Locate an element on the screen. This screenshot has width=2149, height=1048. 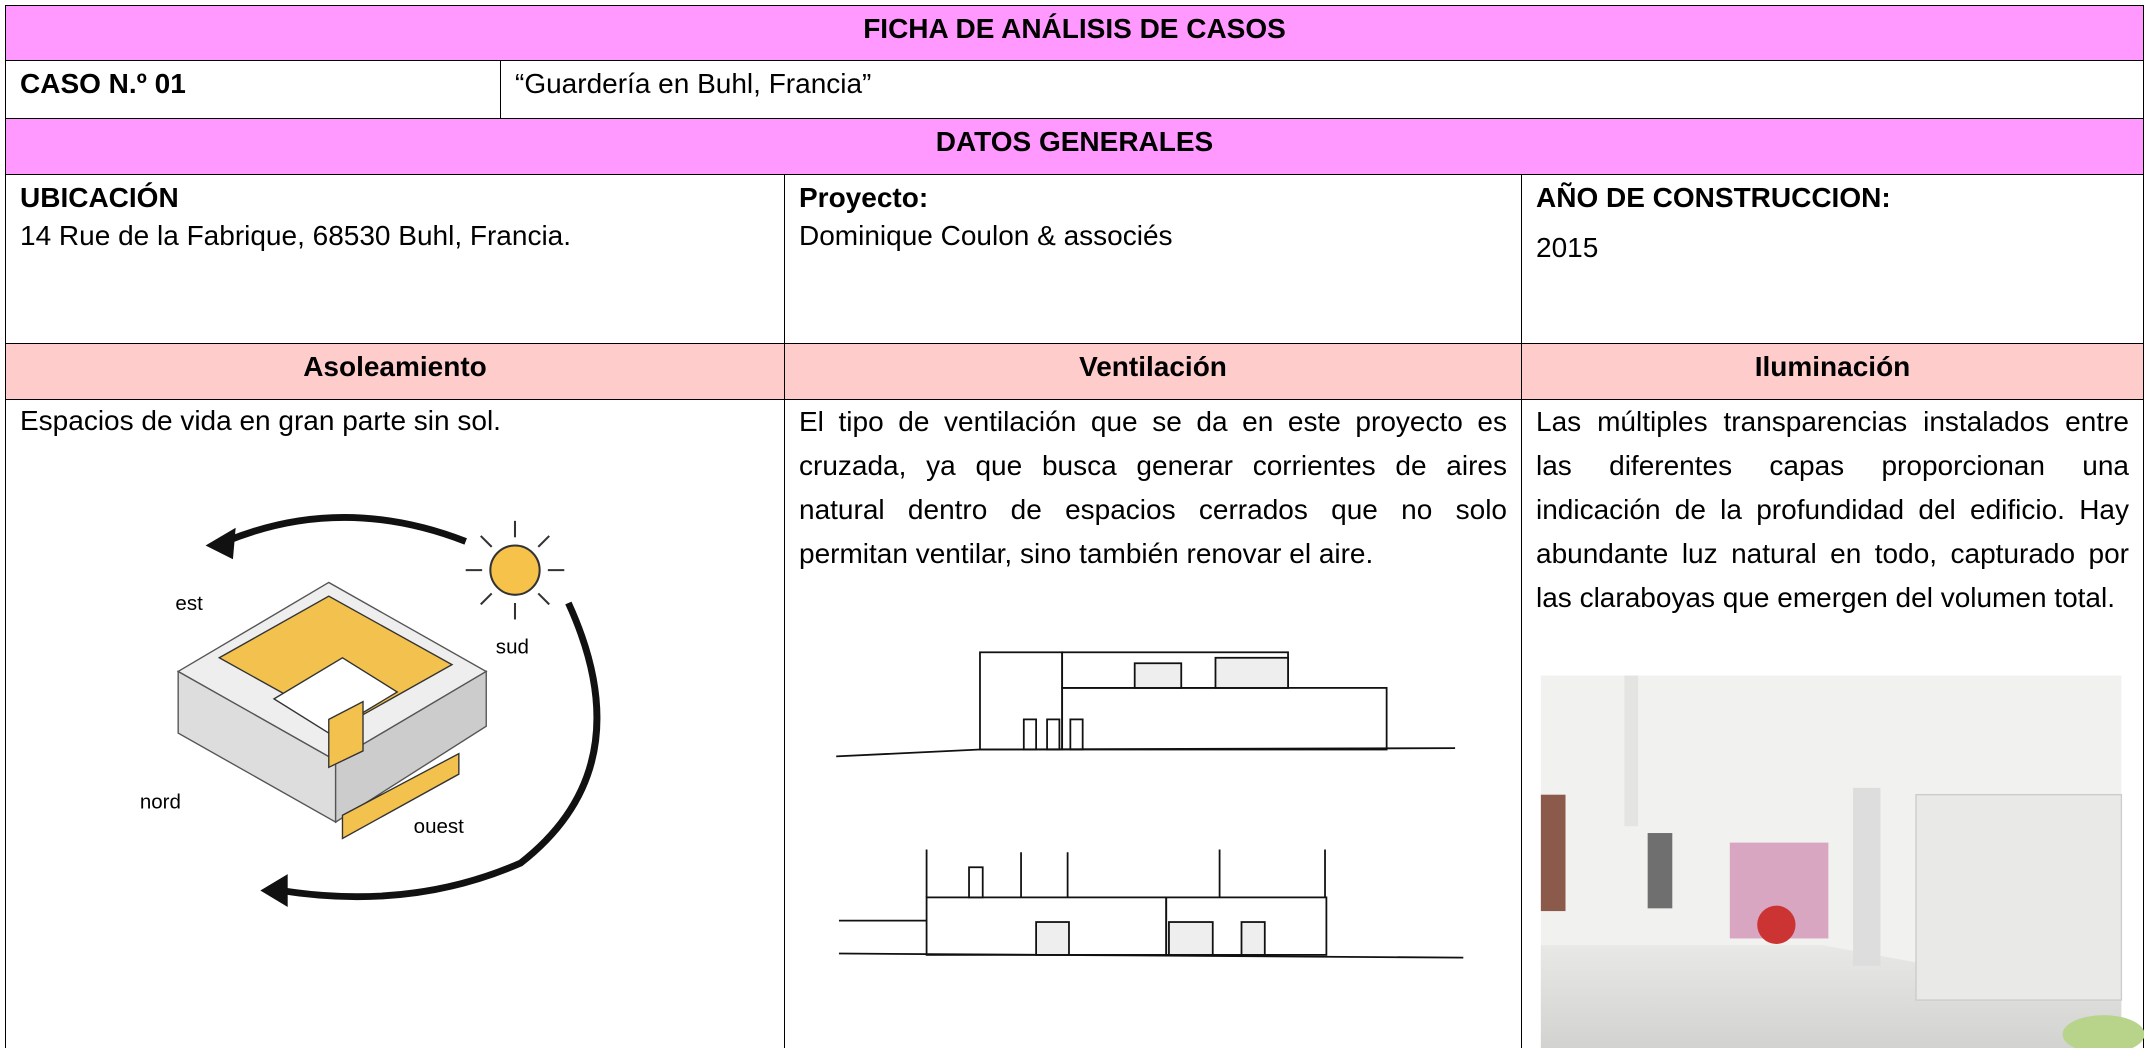
header: Iluminación is located at coordinates (1832, 371).